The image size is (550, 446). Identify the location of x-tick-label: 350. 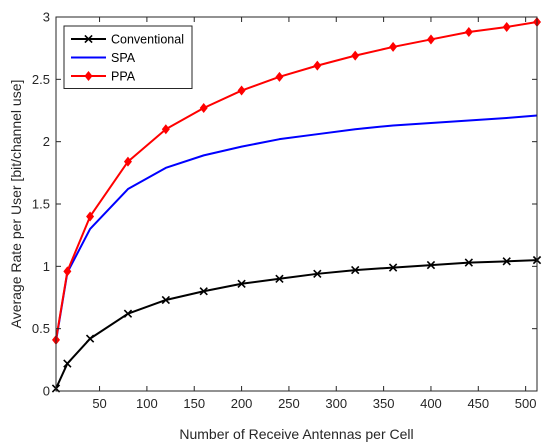
(384, 403).